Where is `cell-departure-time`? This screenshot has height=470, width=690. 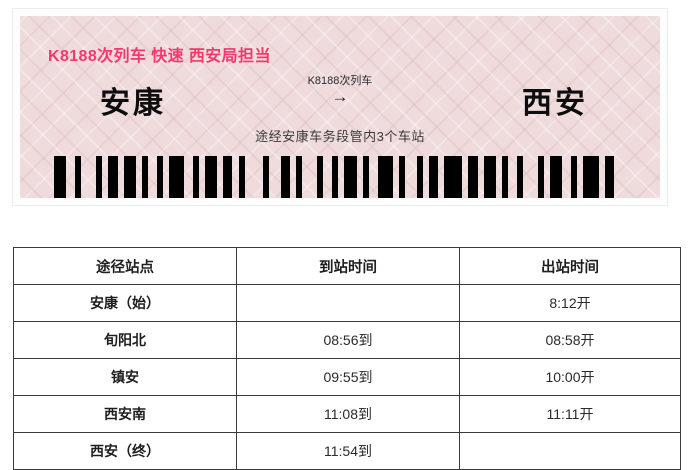
cell-departure-time is located at coordinates (570, 451).